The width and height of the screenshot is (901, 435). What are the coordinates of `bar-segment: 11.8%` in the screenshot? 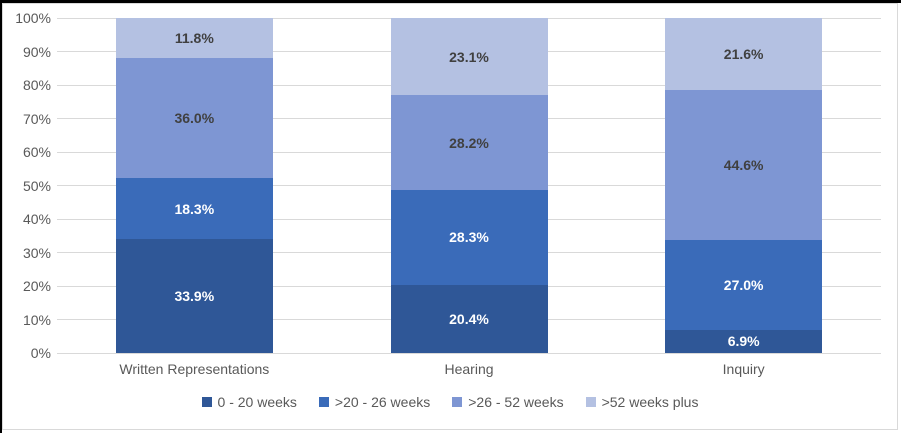 It's located at (194, 38).